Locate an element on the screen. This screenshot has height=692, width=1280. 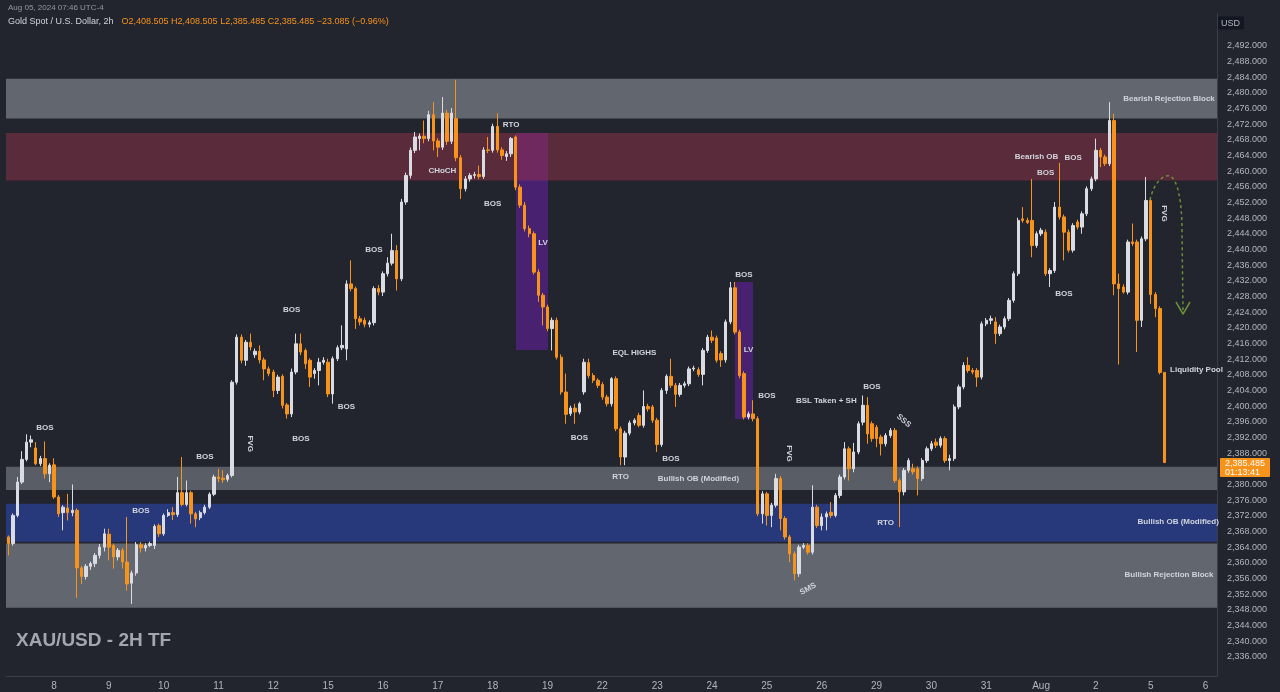
text: 01:13:41 is located at coordinates (1243, 471).